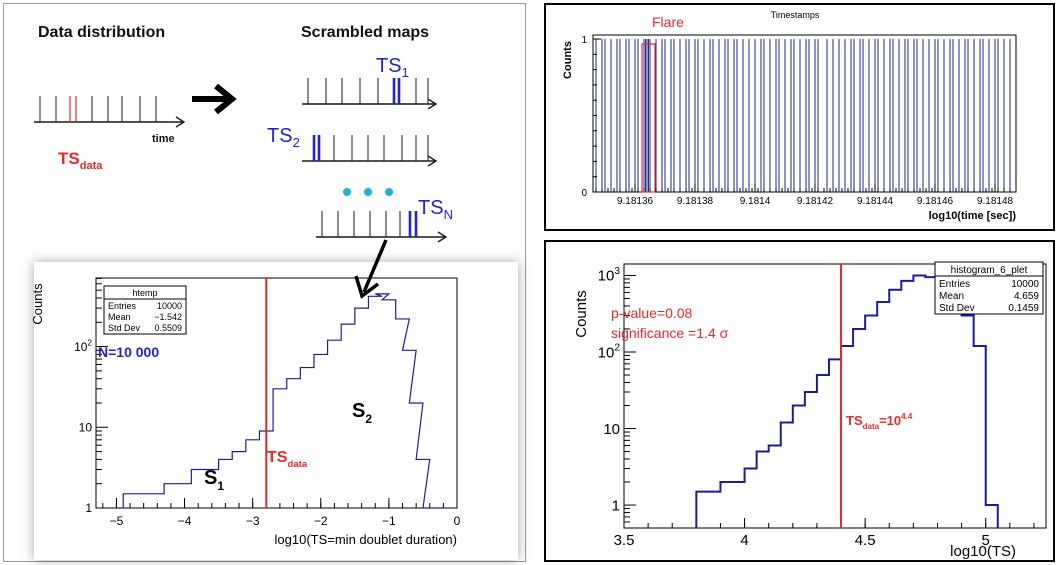 This screenshot has width=1059, height=565. Describe the element at coordinates (986, 540) in the screenshot. I see `x-tick-label: 5` at that location.